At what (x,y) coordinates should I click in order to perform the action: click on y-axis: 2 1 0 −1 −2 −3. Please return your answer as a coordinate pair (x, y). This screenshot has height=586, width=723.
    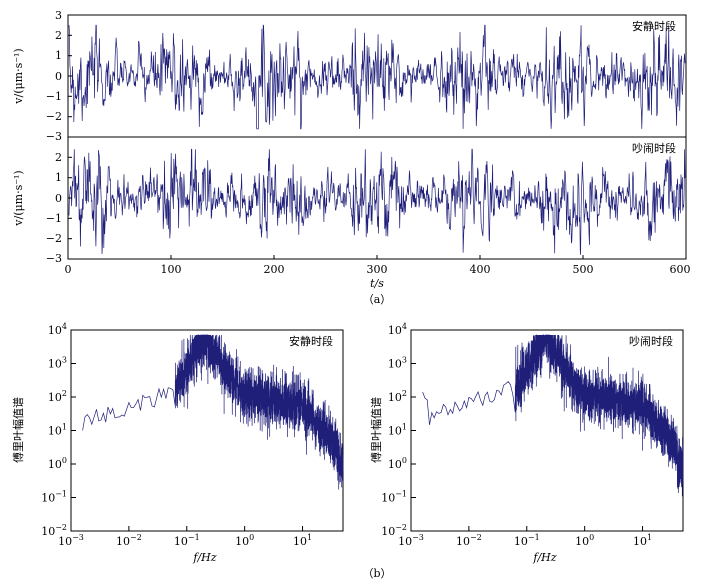
    Looking at the image, I should click on (59, 208).